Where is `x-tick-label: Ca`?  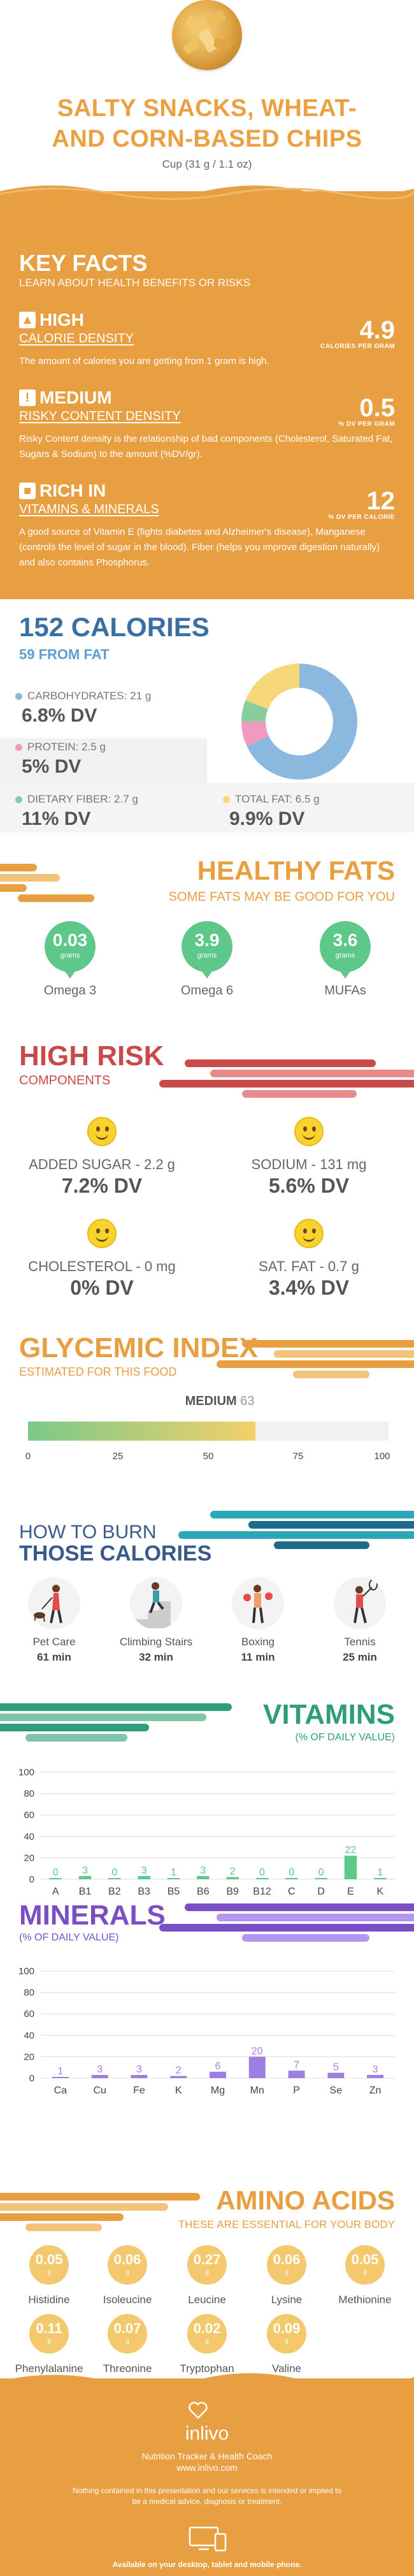 x-tick-label: Ca is located at coordinates (61, 2090).